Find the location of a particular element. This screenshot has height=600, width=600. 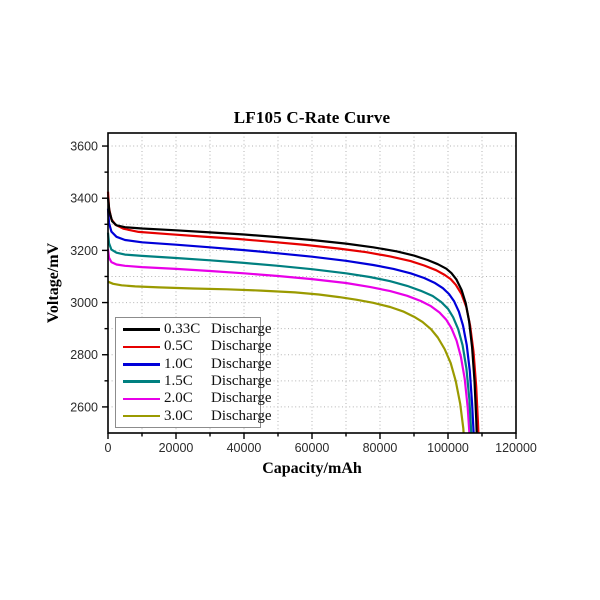

legend-rate-label: 0.33C is located at coordinates (182, 329).